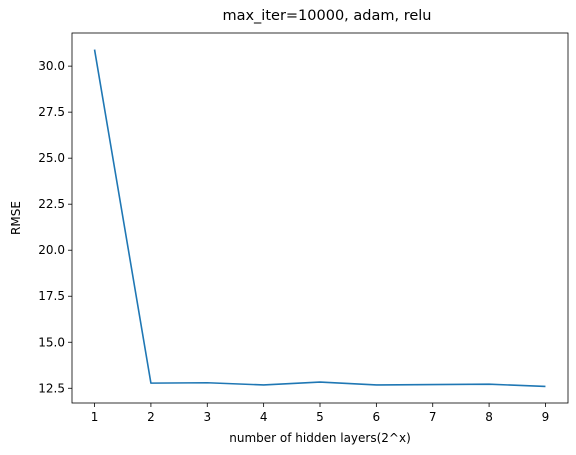 The image size is (576, 455). Describe the element at coordinates (95, 417) in the screenshot. I see `x-tick-label: 1` at that location.